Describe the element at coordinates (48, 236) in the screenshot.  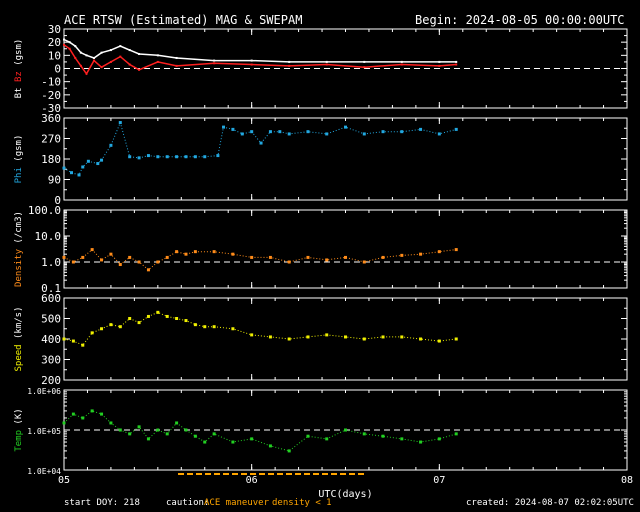
I see `y-tick-label: 10.0` at that location.